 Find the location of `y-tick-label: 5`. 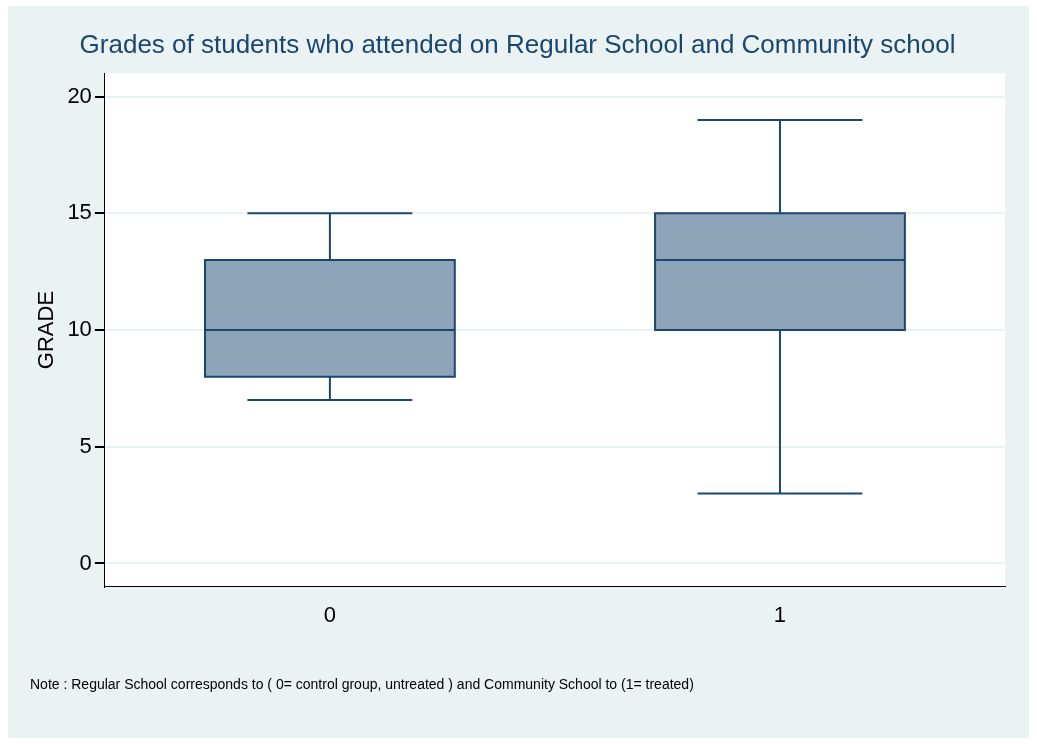

y-tick-label: 5 is located at coordinates (85, 445).